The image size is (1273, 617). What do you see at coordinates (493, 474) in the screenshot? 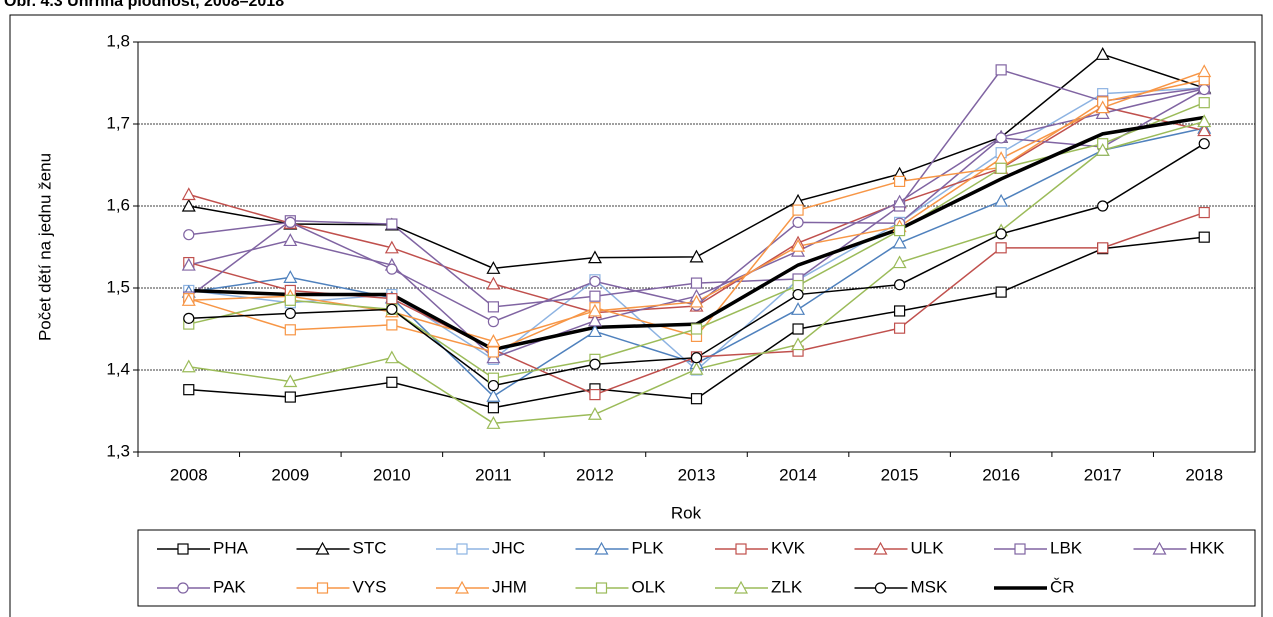
I see `x-tick-label: 2011` at bounding box center [493, 474].